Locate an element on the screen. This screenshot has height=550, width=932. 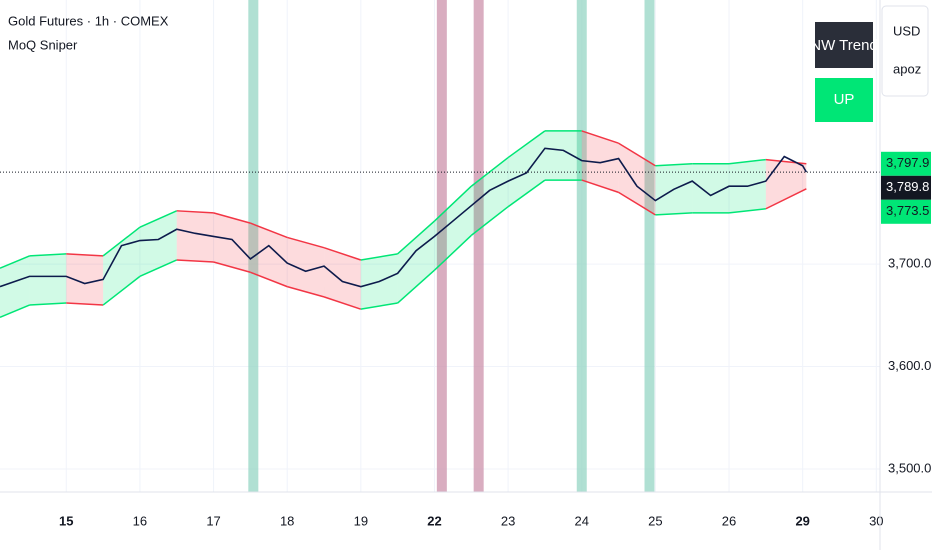
x-tick-label: 16 is located at coordinates (140, 520).